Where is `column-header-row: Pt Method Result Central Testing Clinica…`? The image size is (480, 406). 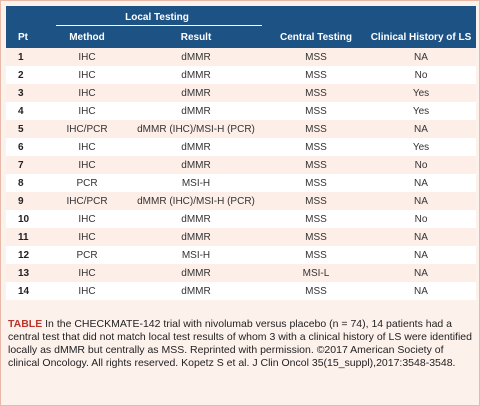
column-header-row: Pt Method Result Central Testing Clinica… is located at coordinates (241, 37).